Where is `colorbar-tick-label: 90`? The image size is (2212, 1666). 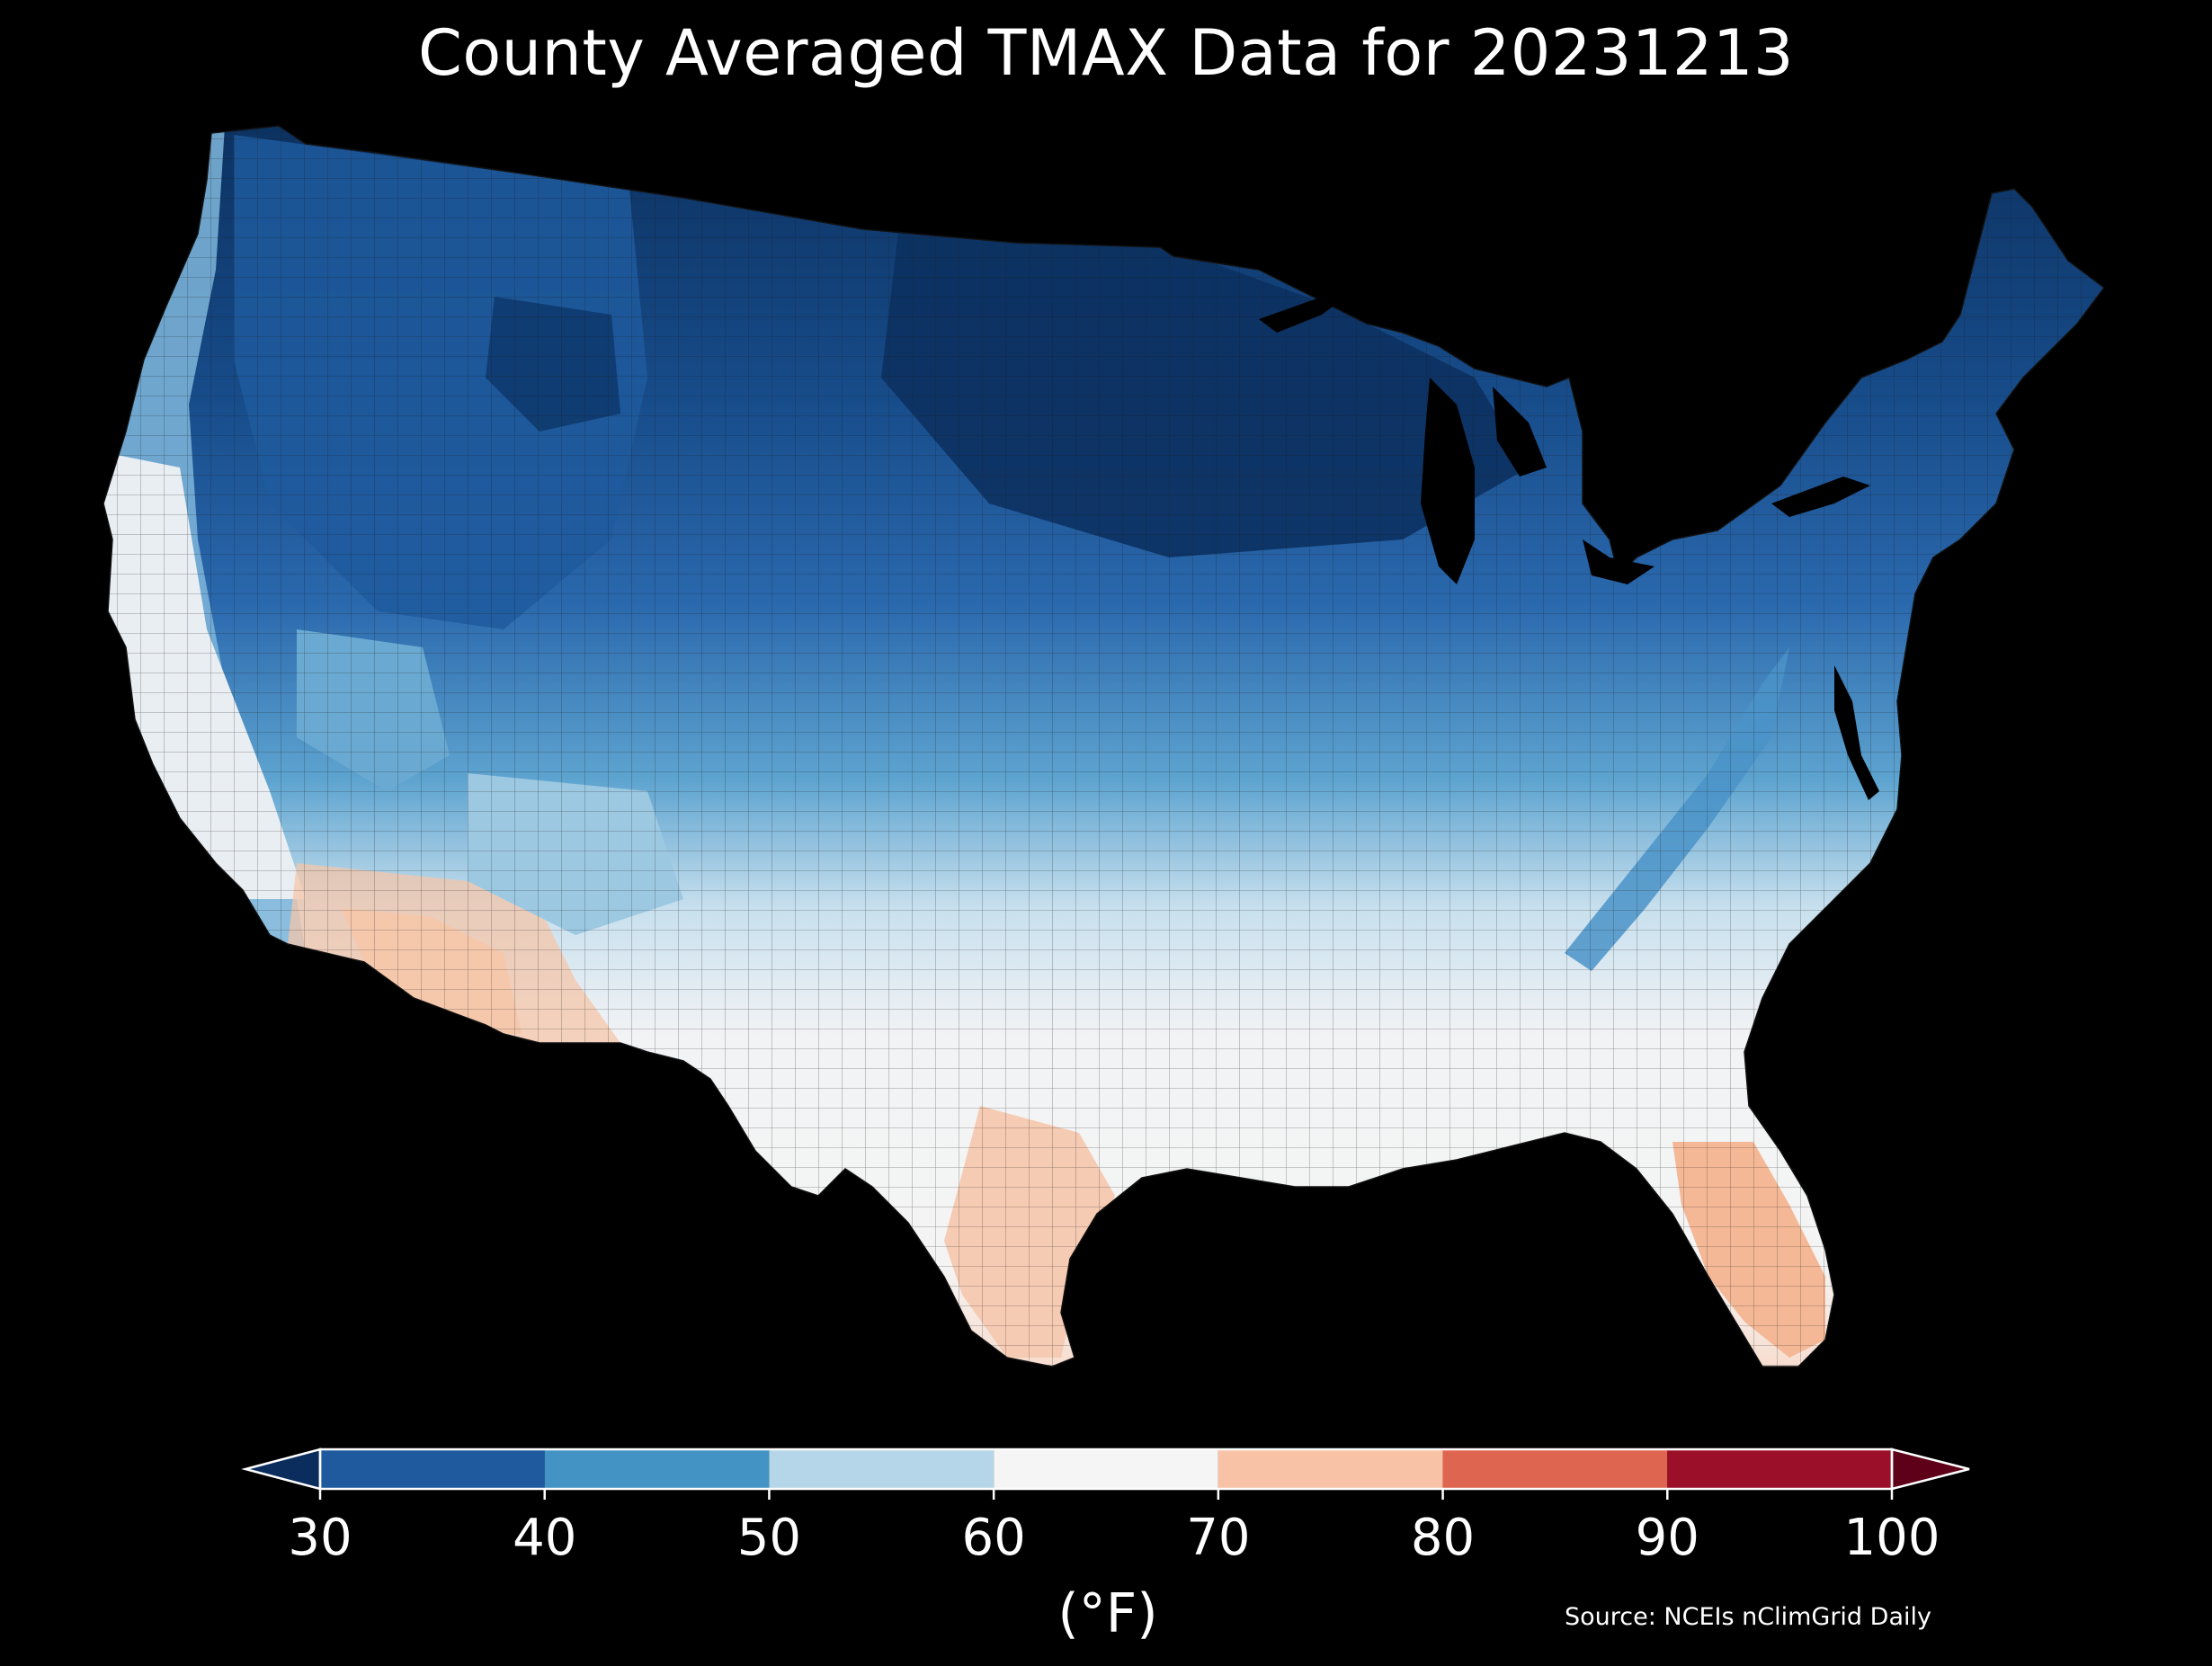 colorbar-tick-label: 90 is located at coordinates (1667, 1538).